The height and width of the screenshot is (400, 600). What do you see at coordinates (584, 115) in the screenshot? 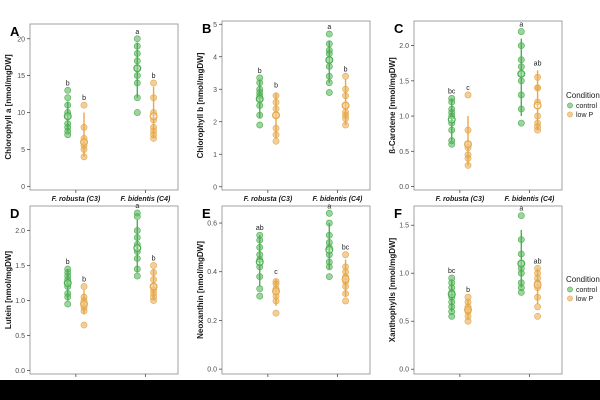
I see `legend-label: low P` at bounding box center [584, 115].